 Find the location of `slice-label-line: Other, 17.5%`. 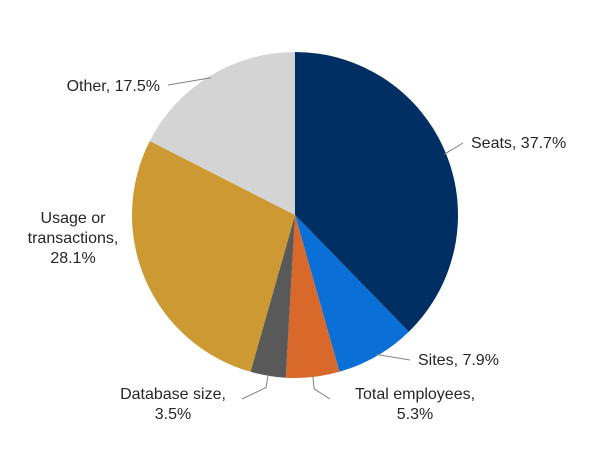

slice-label-line: Other, 17.5% is located at coordinates (113, 86).